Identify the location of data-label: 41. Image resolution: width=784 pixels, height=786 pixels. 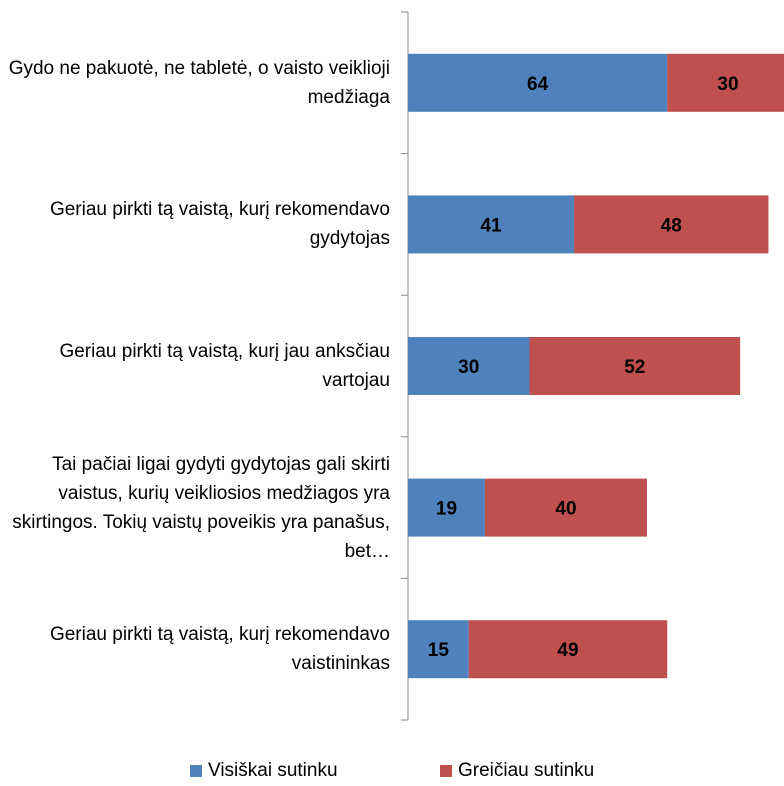
(491, 225).